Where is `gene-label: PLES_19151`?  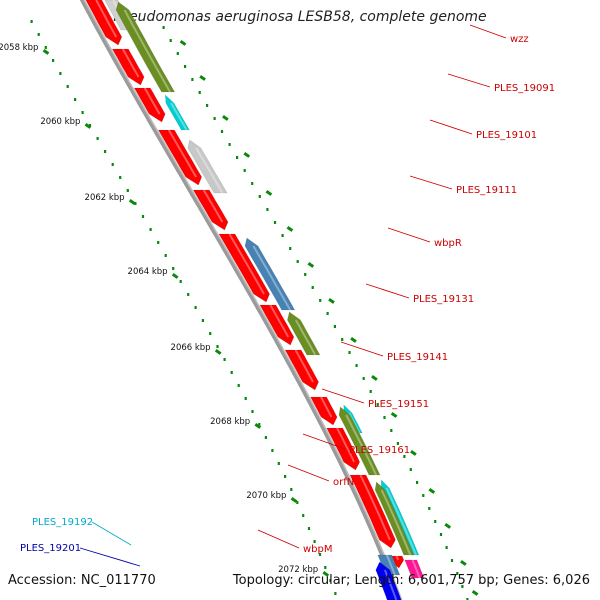
gene-label: PLES_19151 is located at coordinates (398, 404).